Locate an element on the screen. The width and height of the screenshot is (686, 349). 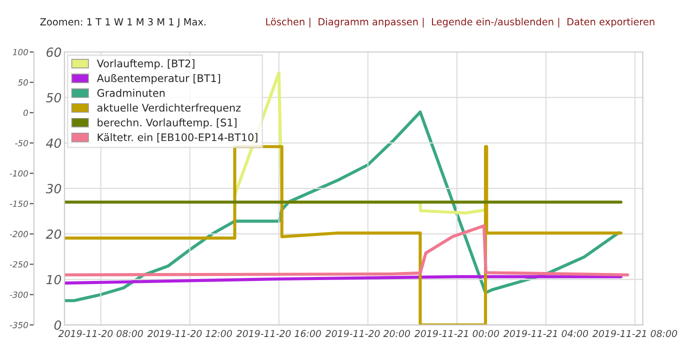
y2-tick-label: -100 is located at coordinates (19, 173).